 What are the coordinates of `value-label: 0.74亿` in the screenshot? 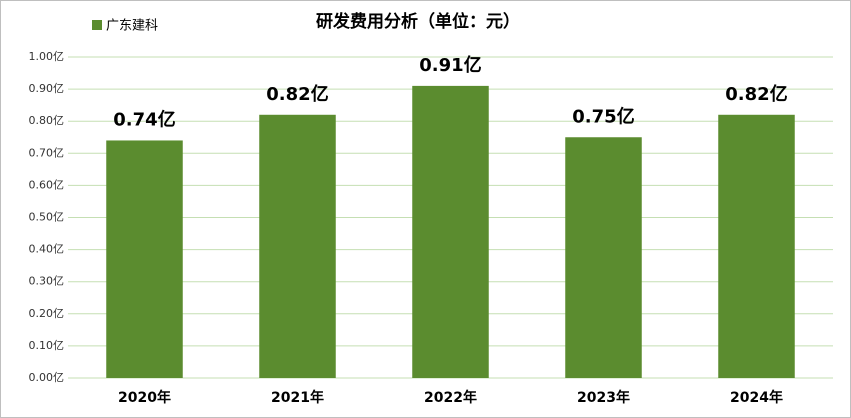 It's located at (144, 119).